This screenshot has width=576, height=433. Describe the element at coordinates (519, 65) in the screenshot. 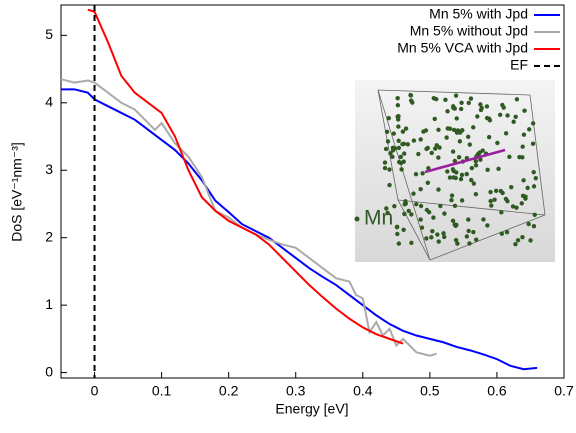

I see `legend-label: EF` at that location.